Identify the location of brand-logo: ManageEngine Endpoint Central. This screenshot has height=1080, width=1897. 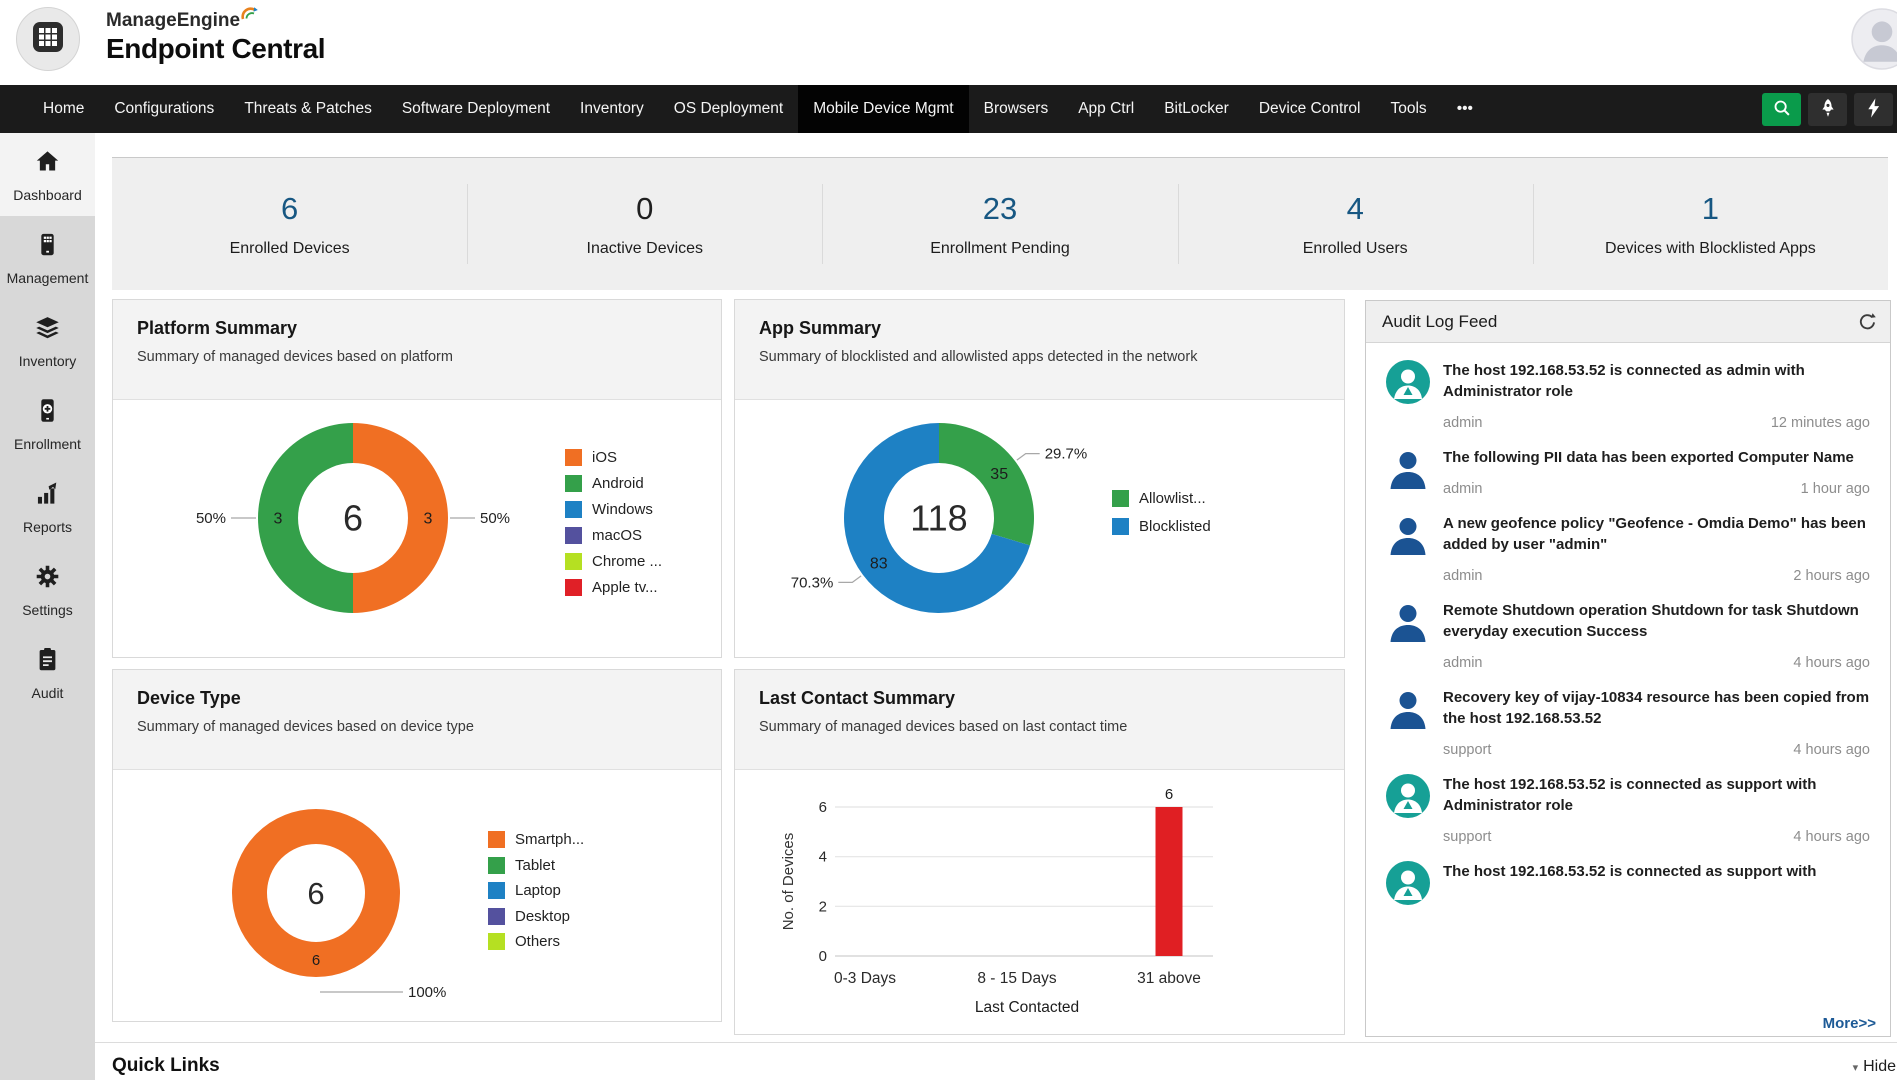
(216, 36).